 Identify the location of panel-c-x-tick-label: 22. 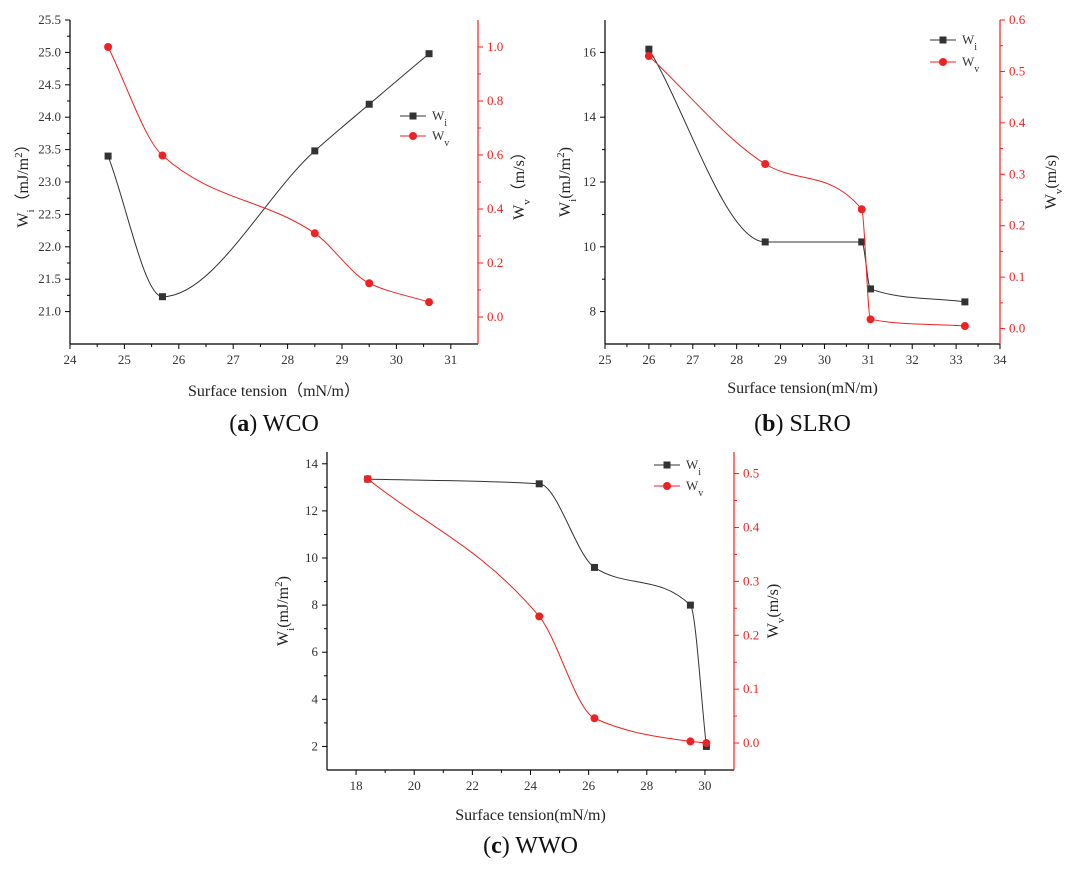
(472, 785).